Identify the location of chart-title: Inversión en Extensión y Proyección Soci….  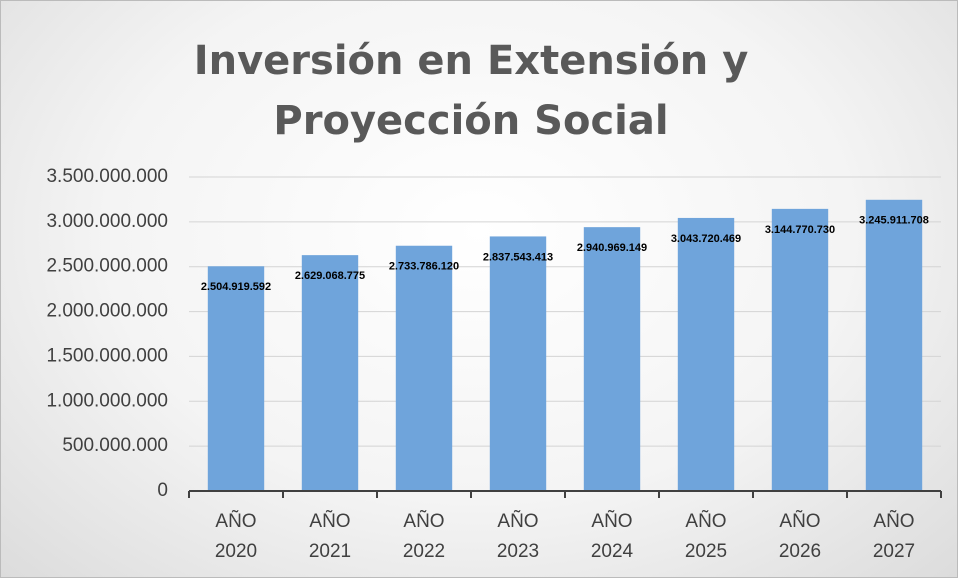
(471, 91).